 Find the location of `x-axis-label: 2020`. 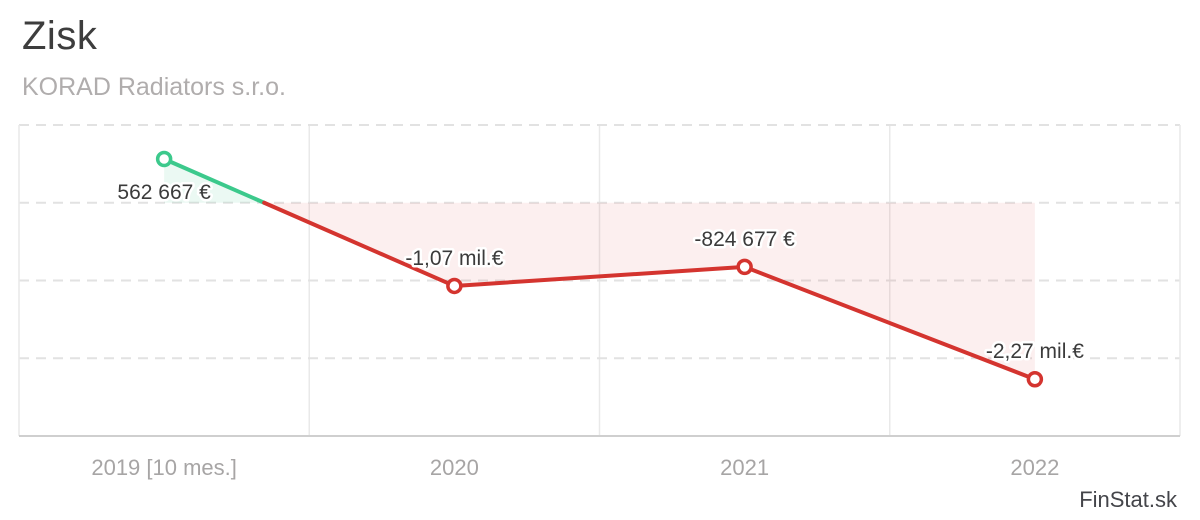

x-axis-label: 2020 is located at coordinates (454, 467).